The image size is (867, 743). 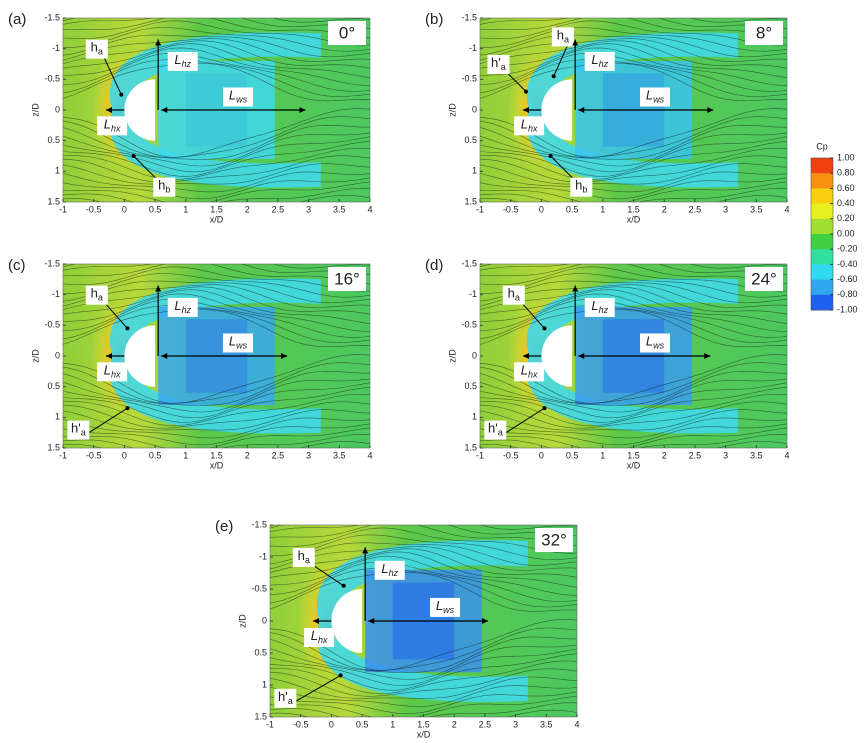 What do you see at coordinates (469, 17) in the screenshot?
I see `y-tick-label: -1.5` at bounding box center [469, 17].